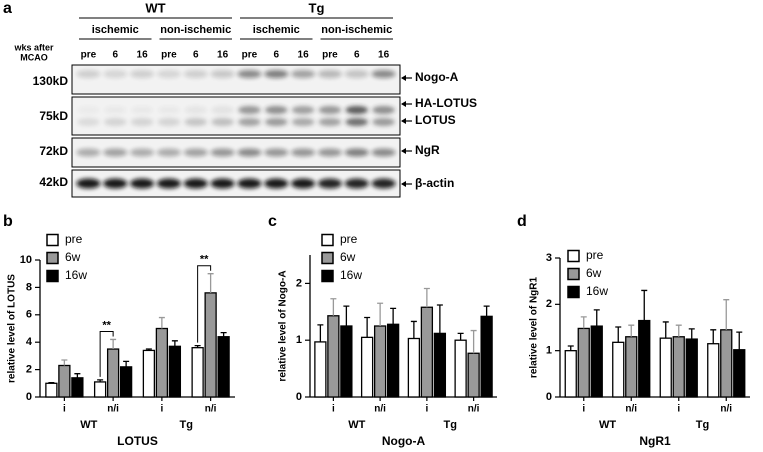  What do you see at coordinates (317, 7) in the screenshot?
I see `genotype-label: Tg` at bounding box center [317, 7].